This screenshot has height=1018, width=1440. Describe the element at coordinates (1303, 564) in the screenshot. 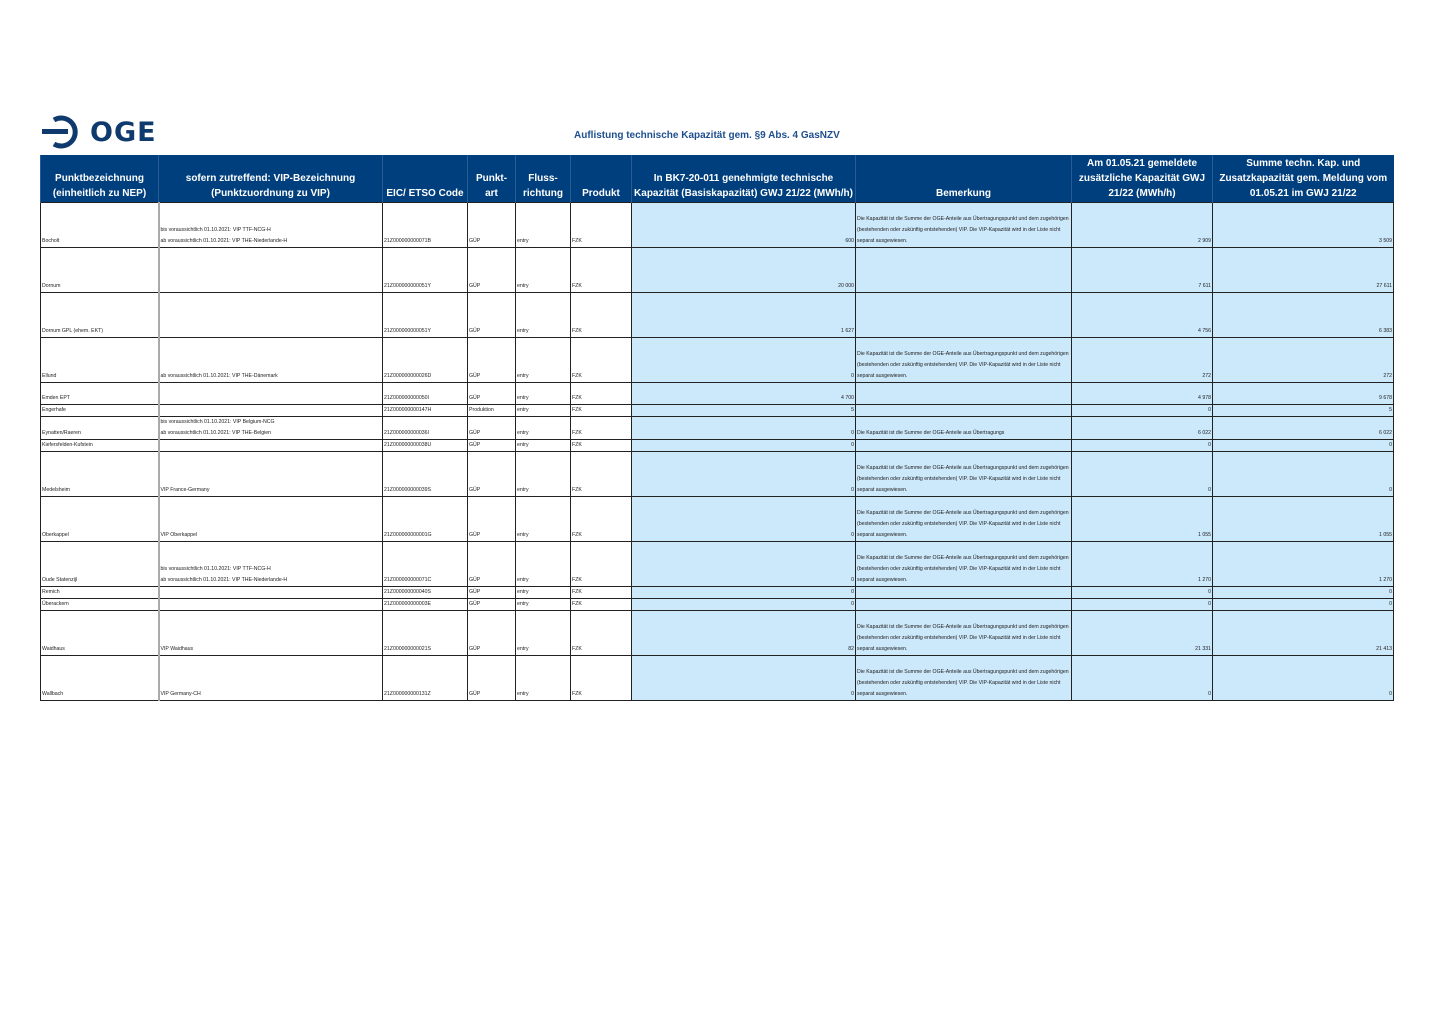

I see `cell-summe: 1 270` at that location.